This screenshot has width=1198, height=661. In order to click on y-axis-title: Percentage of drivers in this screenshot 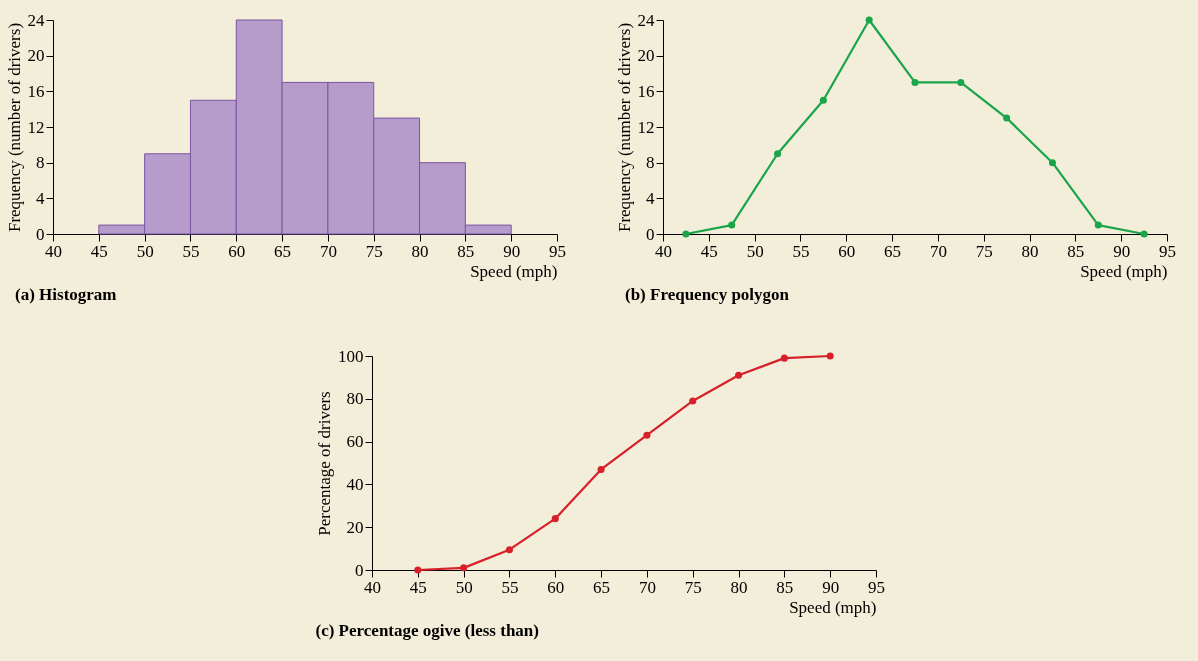, I will do `click(324, 463)`.